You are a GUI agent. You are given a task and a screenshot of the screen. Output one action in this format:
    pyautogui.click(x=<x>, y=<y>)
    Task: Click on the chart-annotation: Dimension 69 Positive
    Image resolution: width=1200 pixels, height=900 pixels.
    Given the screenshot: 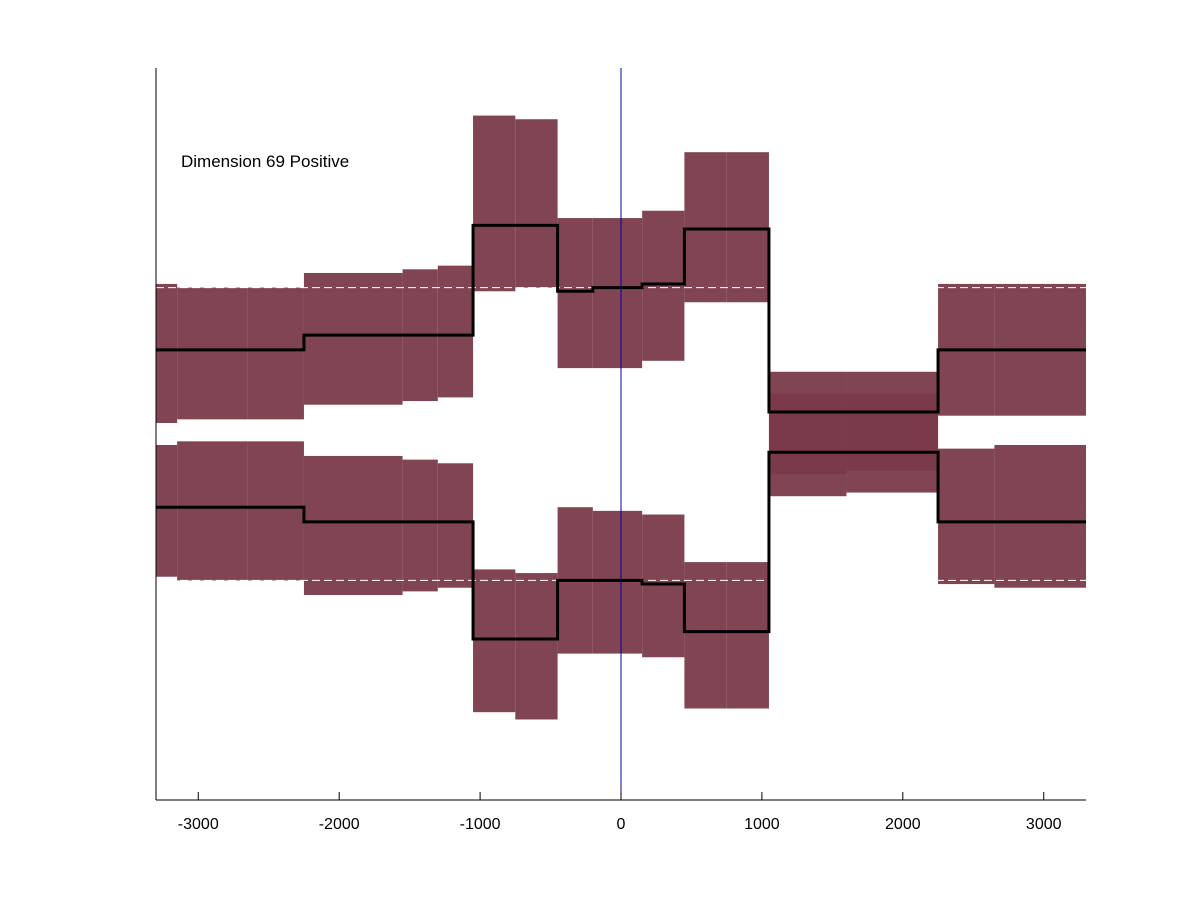 What is the action you would take?
    pyautogui.click(x=265, y=161)
    